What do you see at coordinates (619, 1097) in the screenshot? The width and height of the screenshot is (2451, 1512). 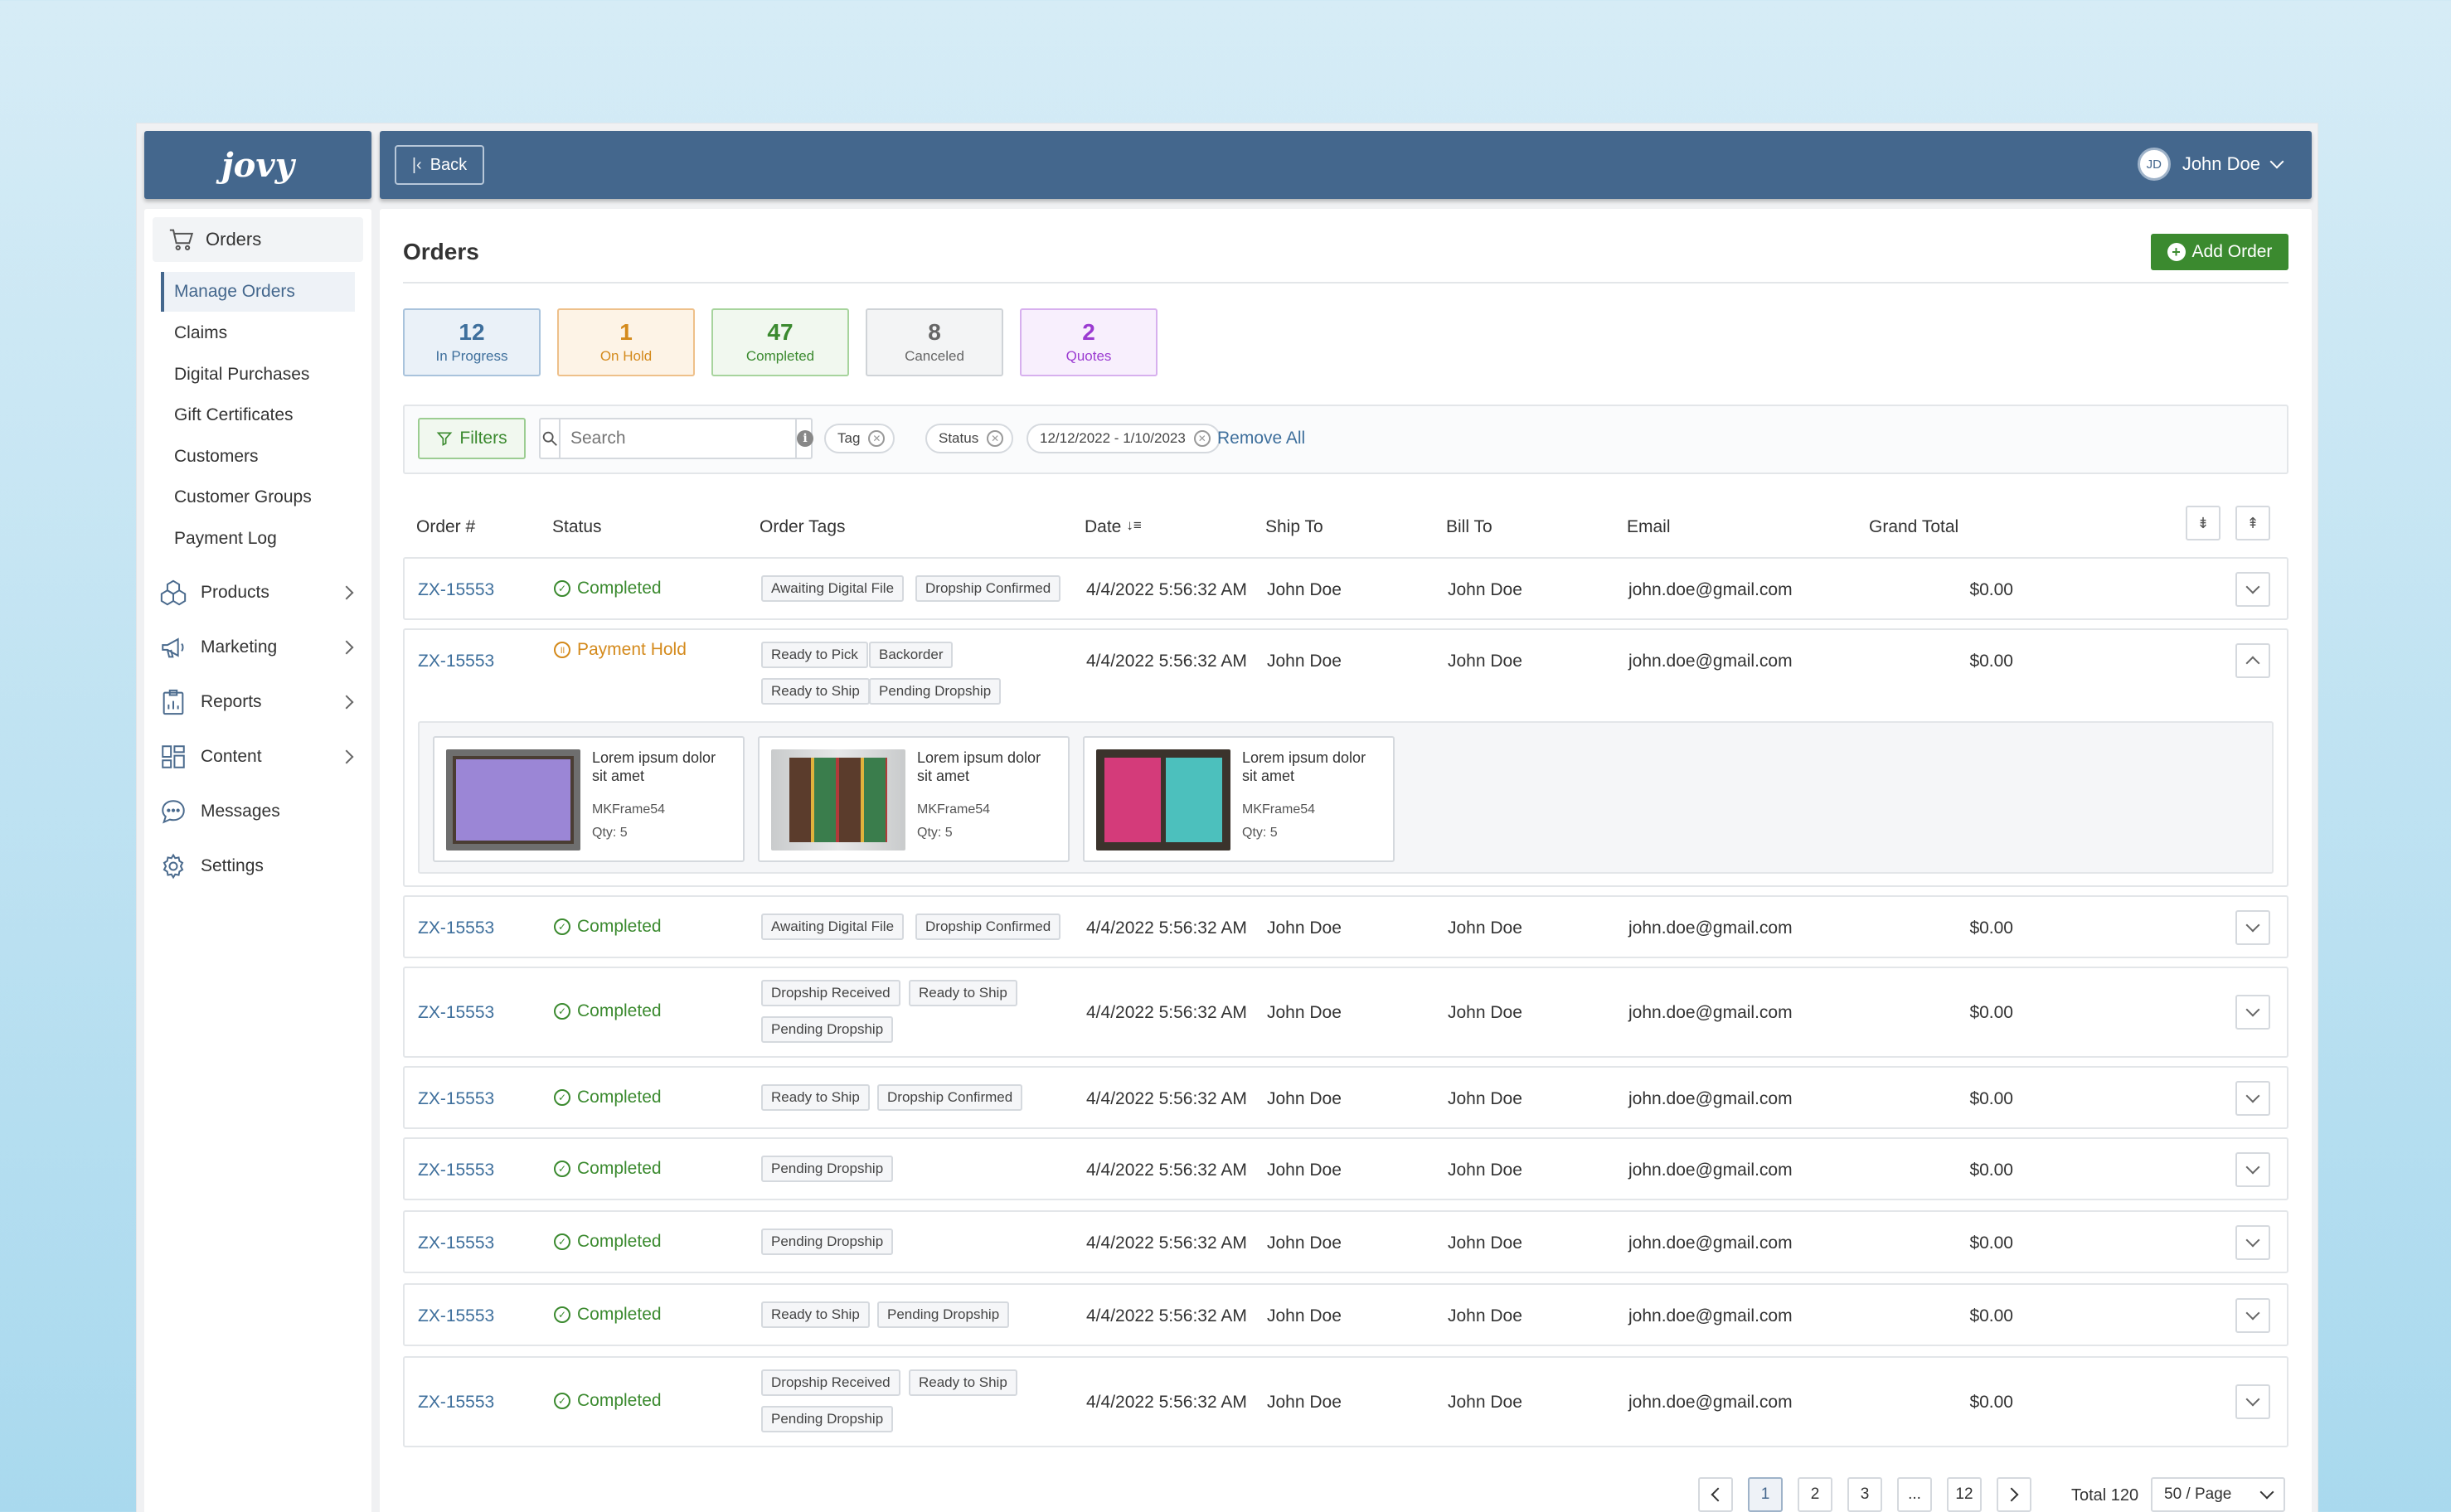 I see `status-label: Completed` at bounding box center [619, 1097].